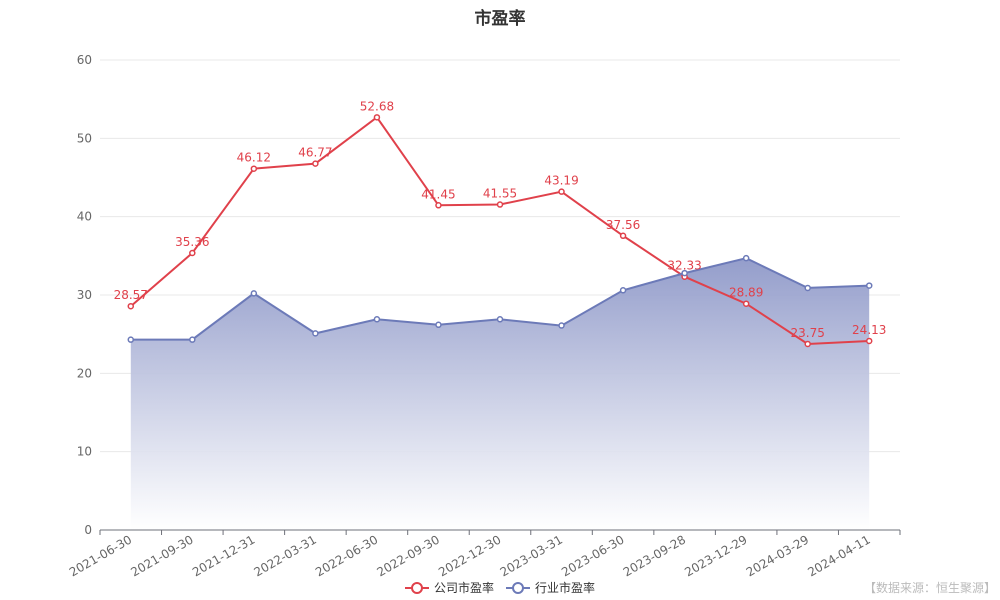 The width and height of the screenshot is (1000, 600). Describe the element at coordinates (192, 242) in the screenshot. I see `company-pe-data-label: 35.36` at that location.